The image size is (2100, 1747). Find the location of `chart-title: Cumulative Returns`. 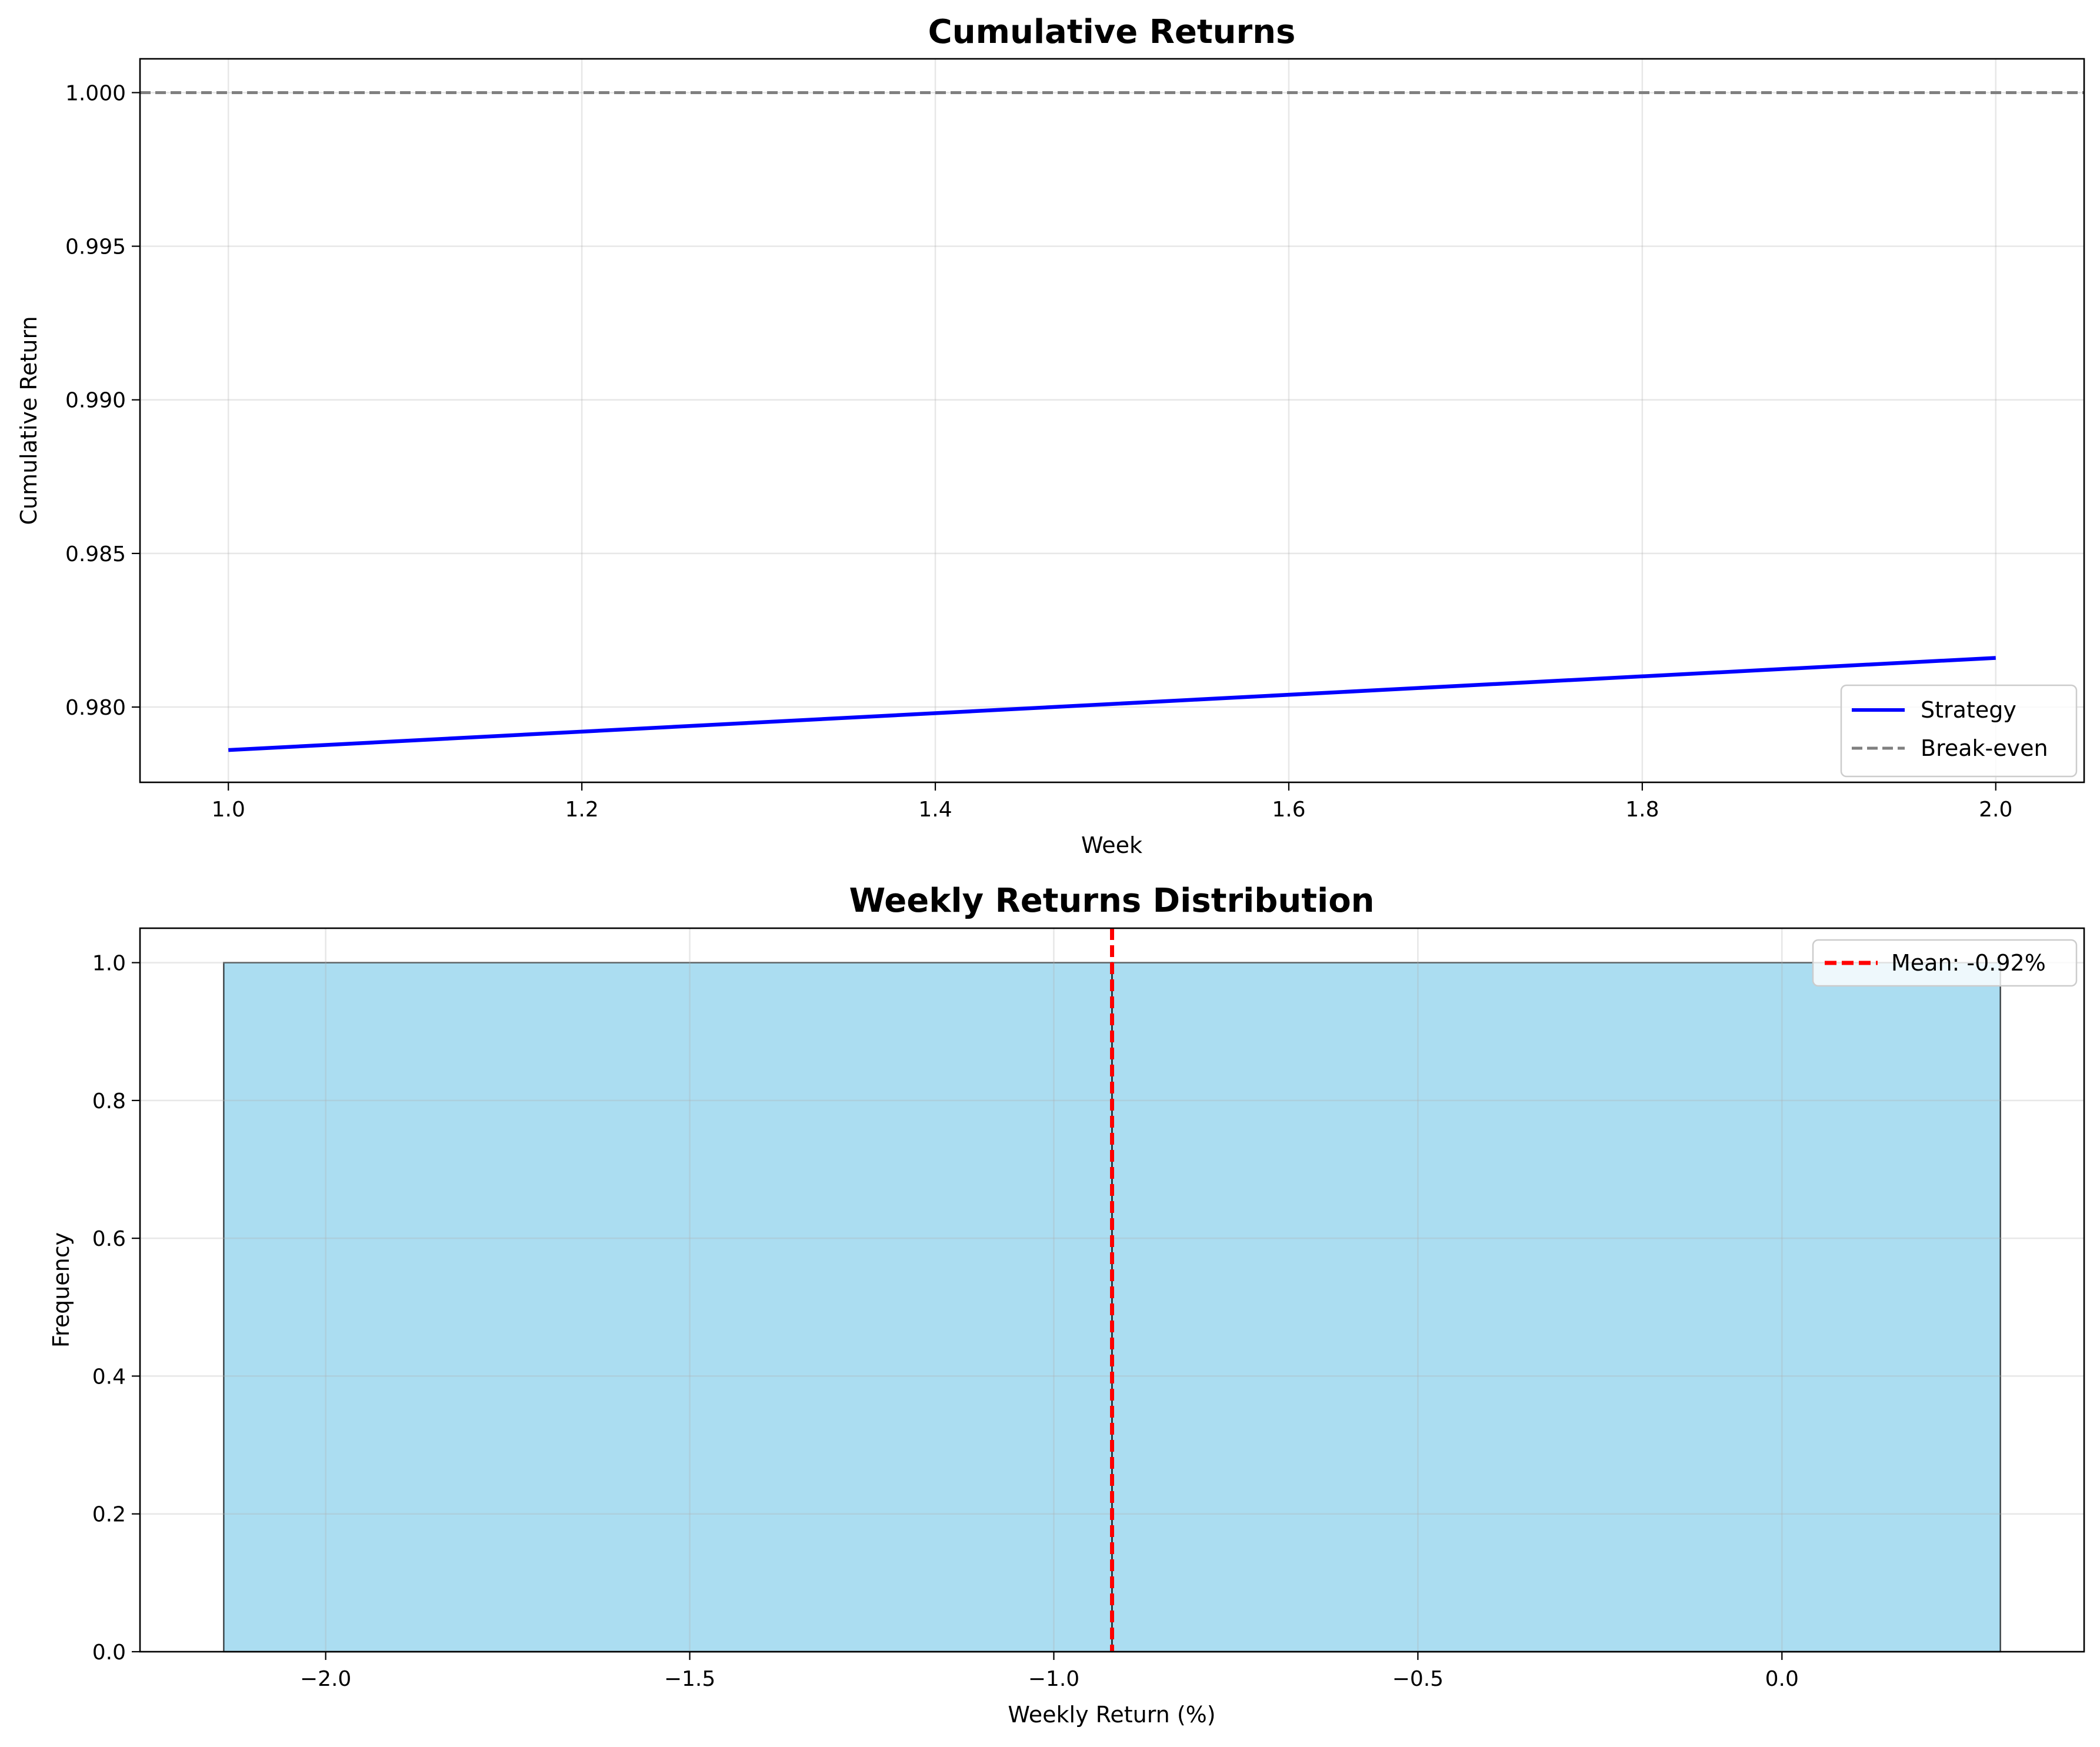

chart-title: Cumulative Returns is located at coordinates (1112, 32).